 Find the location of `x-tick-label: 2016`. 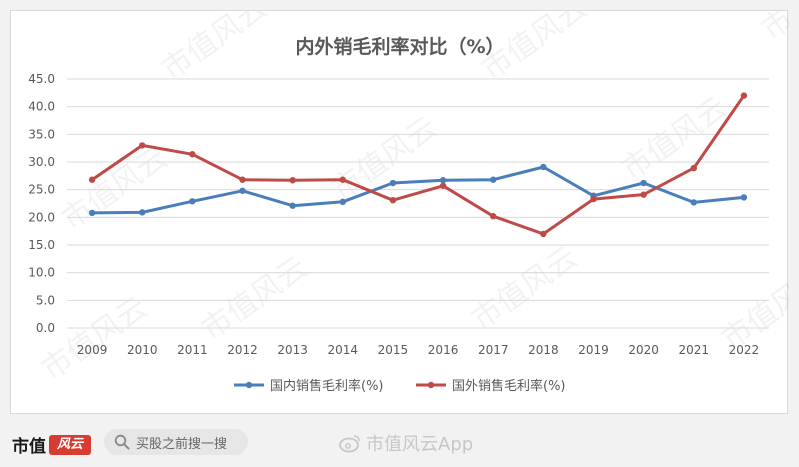

x-tick-label: 2016 is located at coordinates (443, 350).